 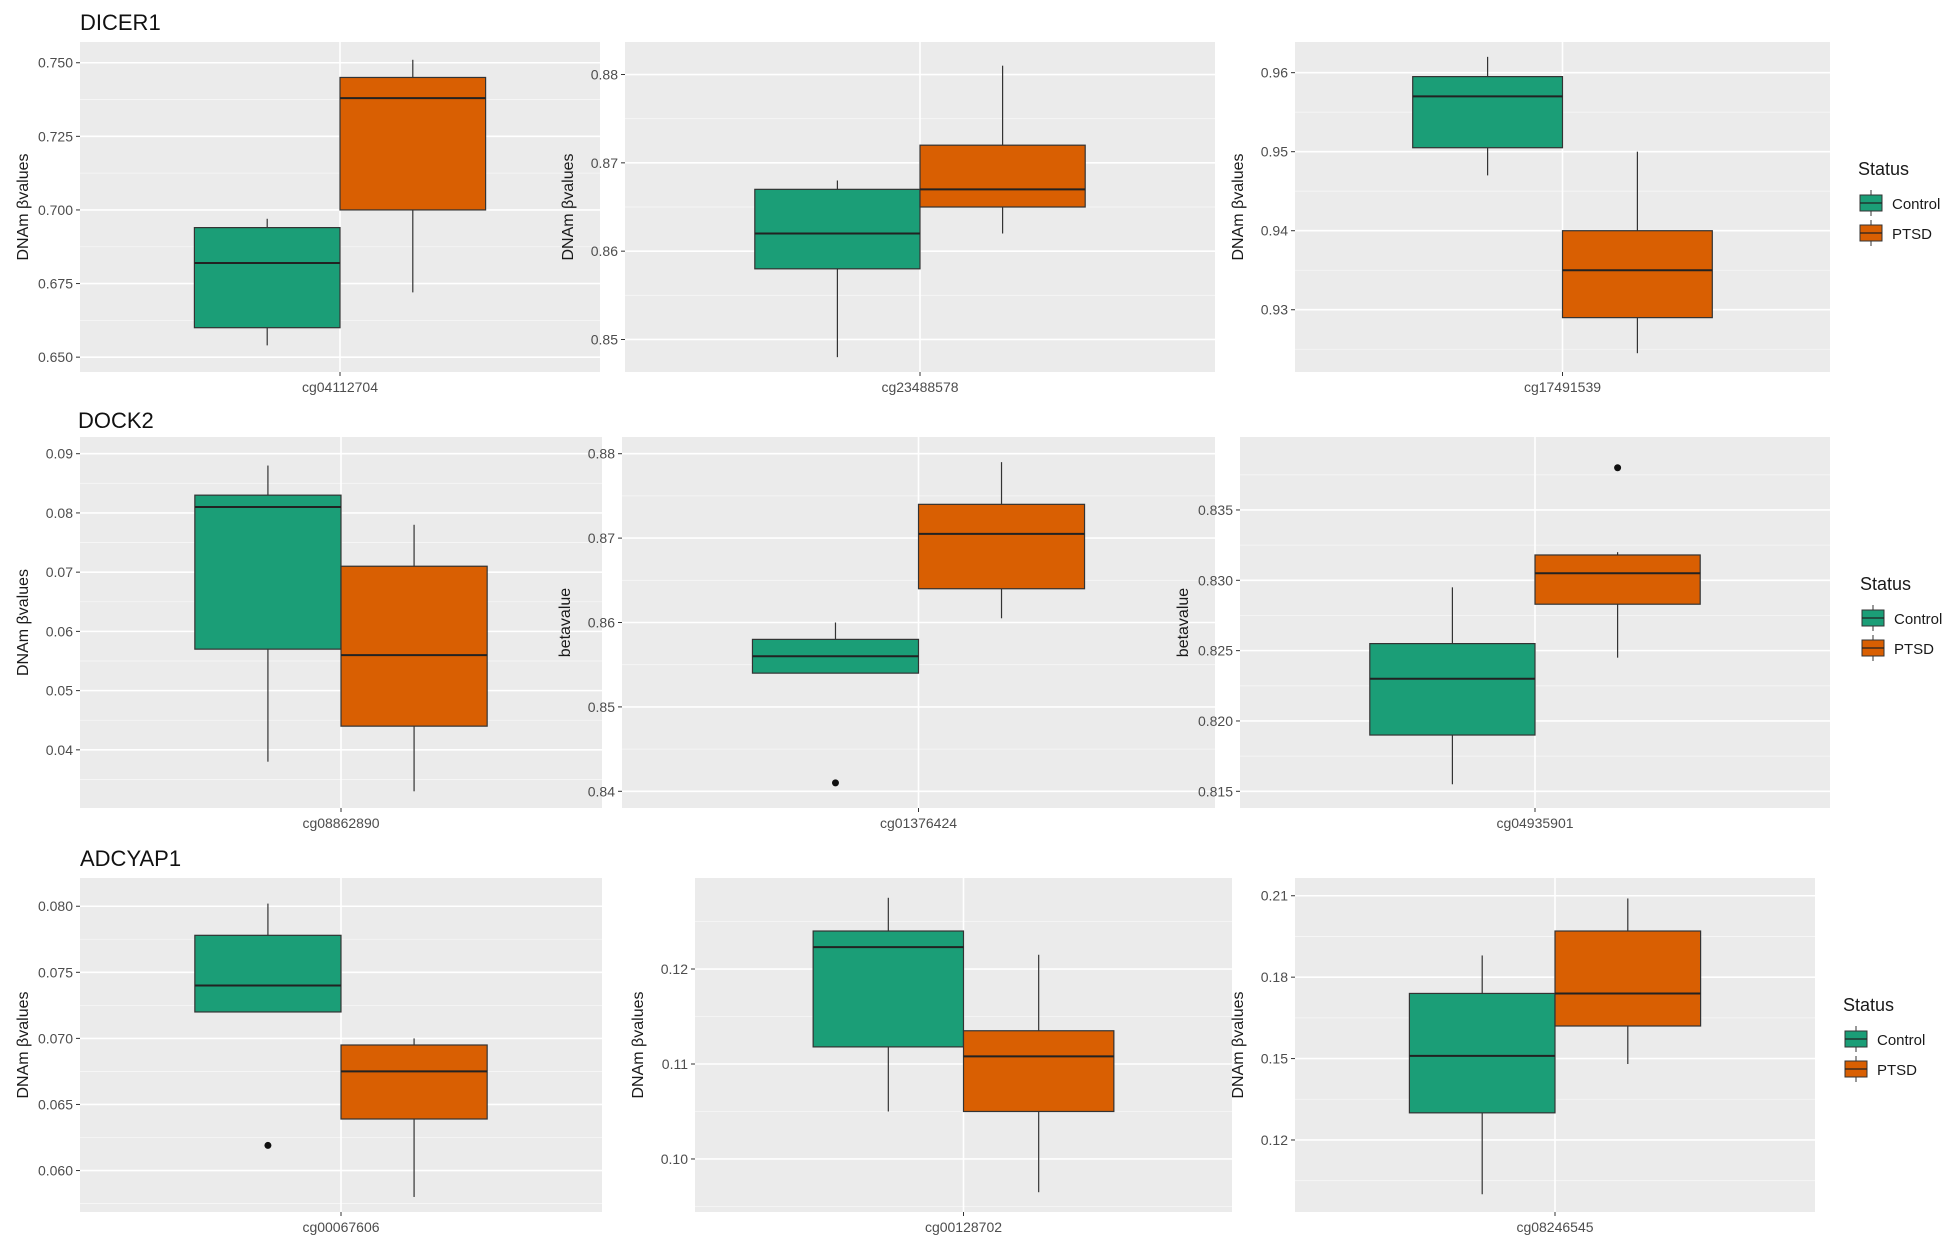 What do you see at coordinates (59, 513) in the screenshot?
I see `y-tick-label: 0.08` at bounding box center [59, 513].